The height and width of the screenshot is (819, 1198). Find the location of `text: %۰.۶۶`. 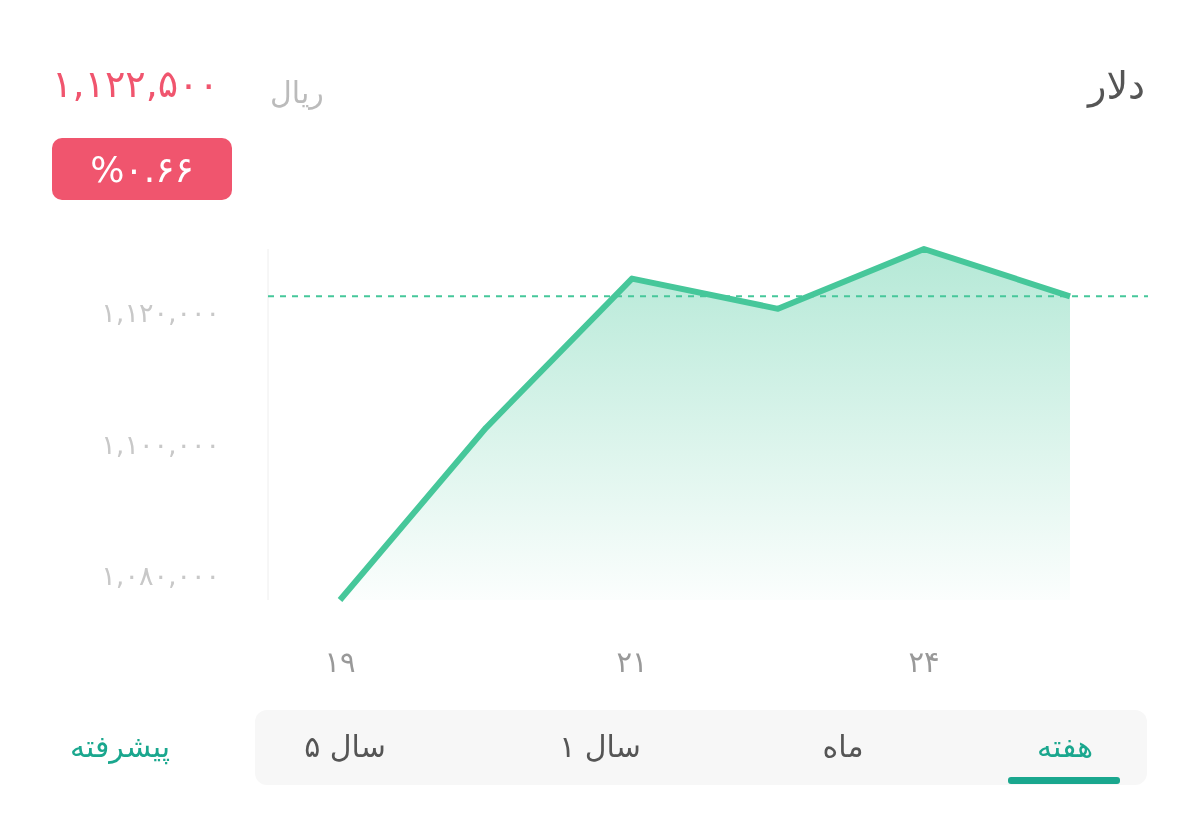

text: %۰.۶۶ is located at coordinates (142, 169).